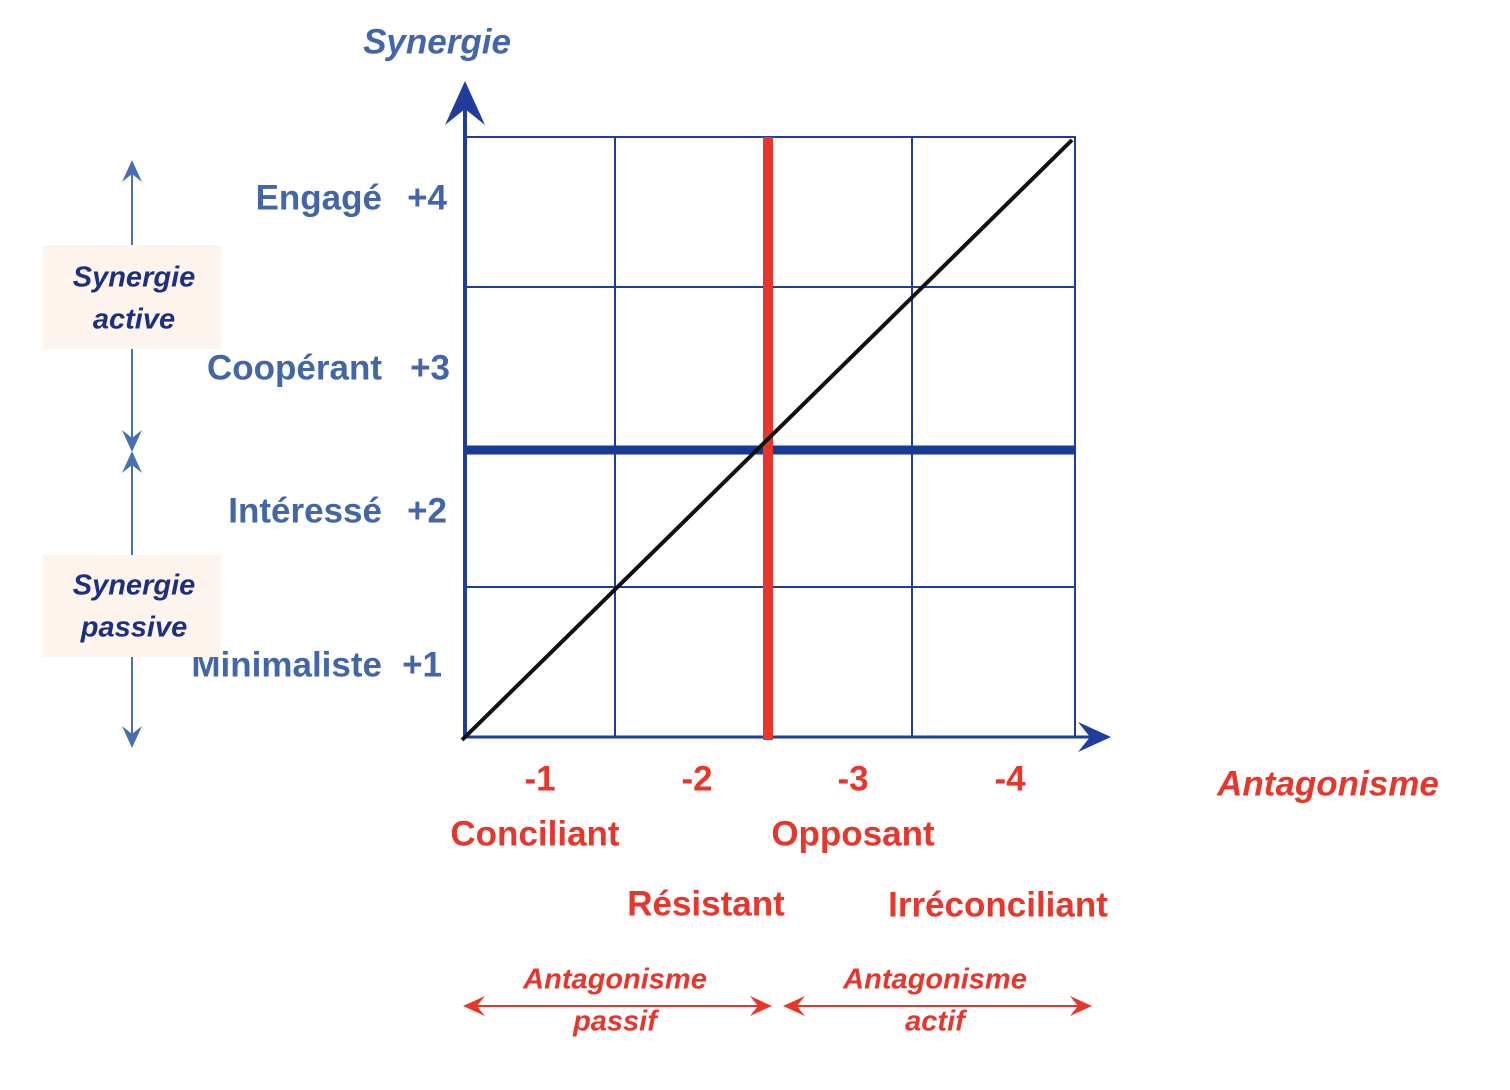  What do you see at coordinates (437, 41) in the screenshot?
I see `y-title: Synergie` at bounding box center [437, 41].